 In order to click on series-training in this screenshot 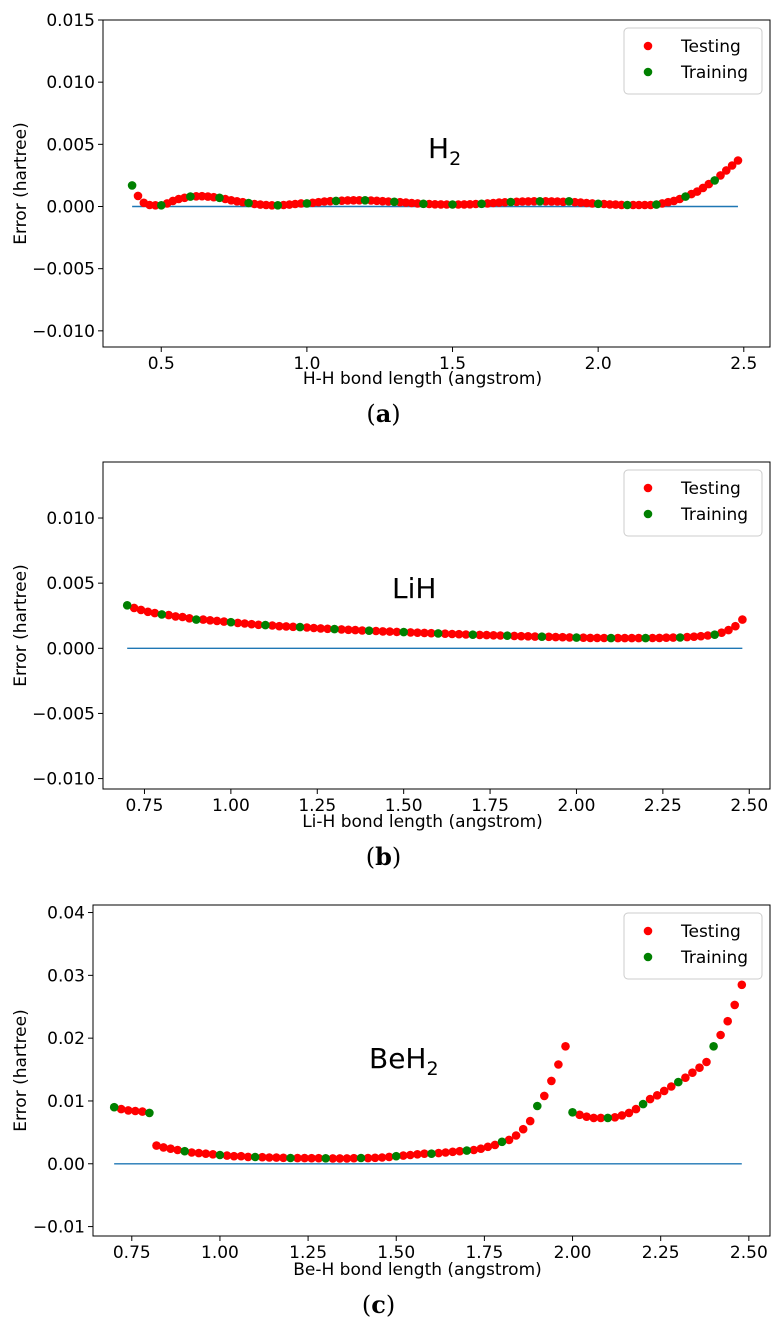, I will do `click(420, 622)`.